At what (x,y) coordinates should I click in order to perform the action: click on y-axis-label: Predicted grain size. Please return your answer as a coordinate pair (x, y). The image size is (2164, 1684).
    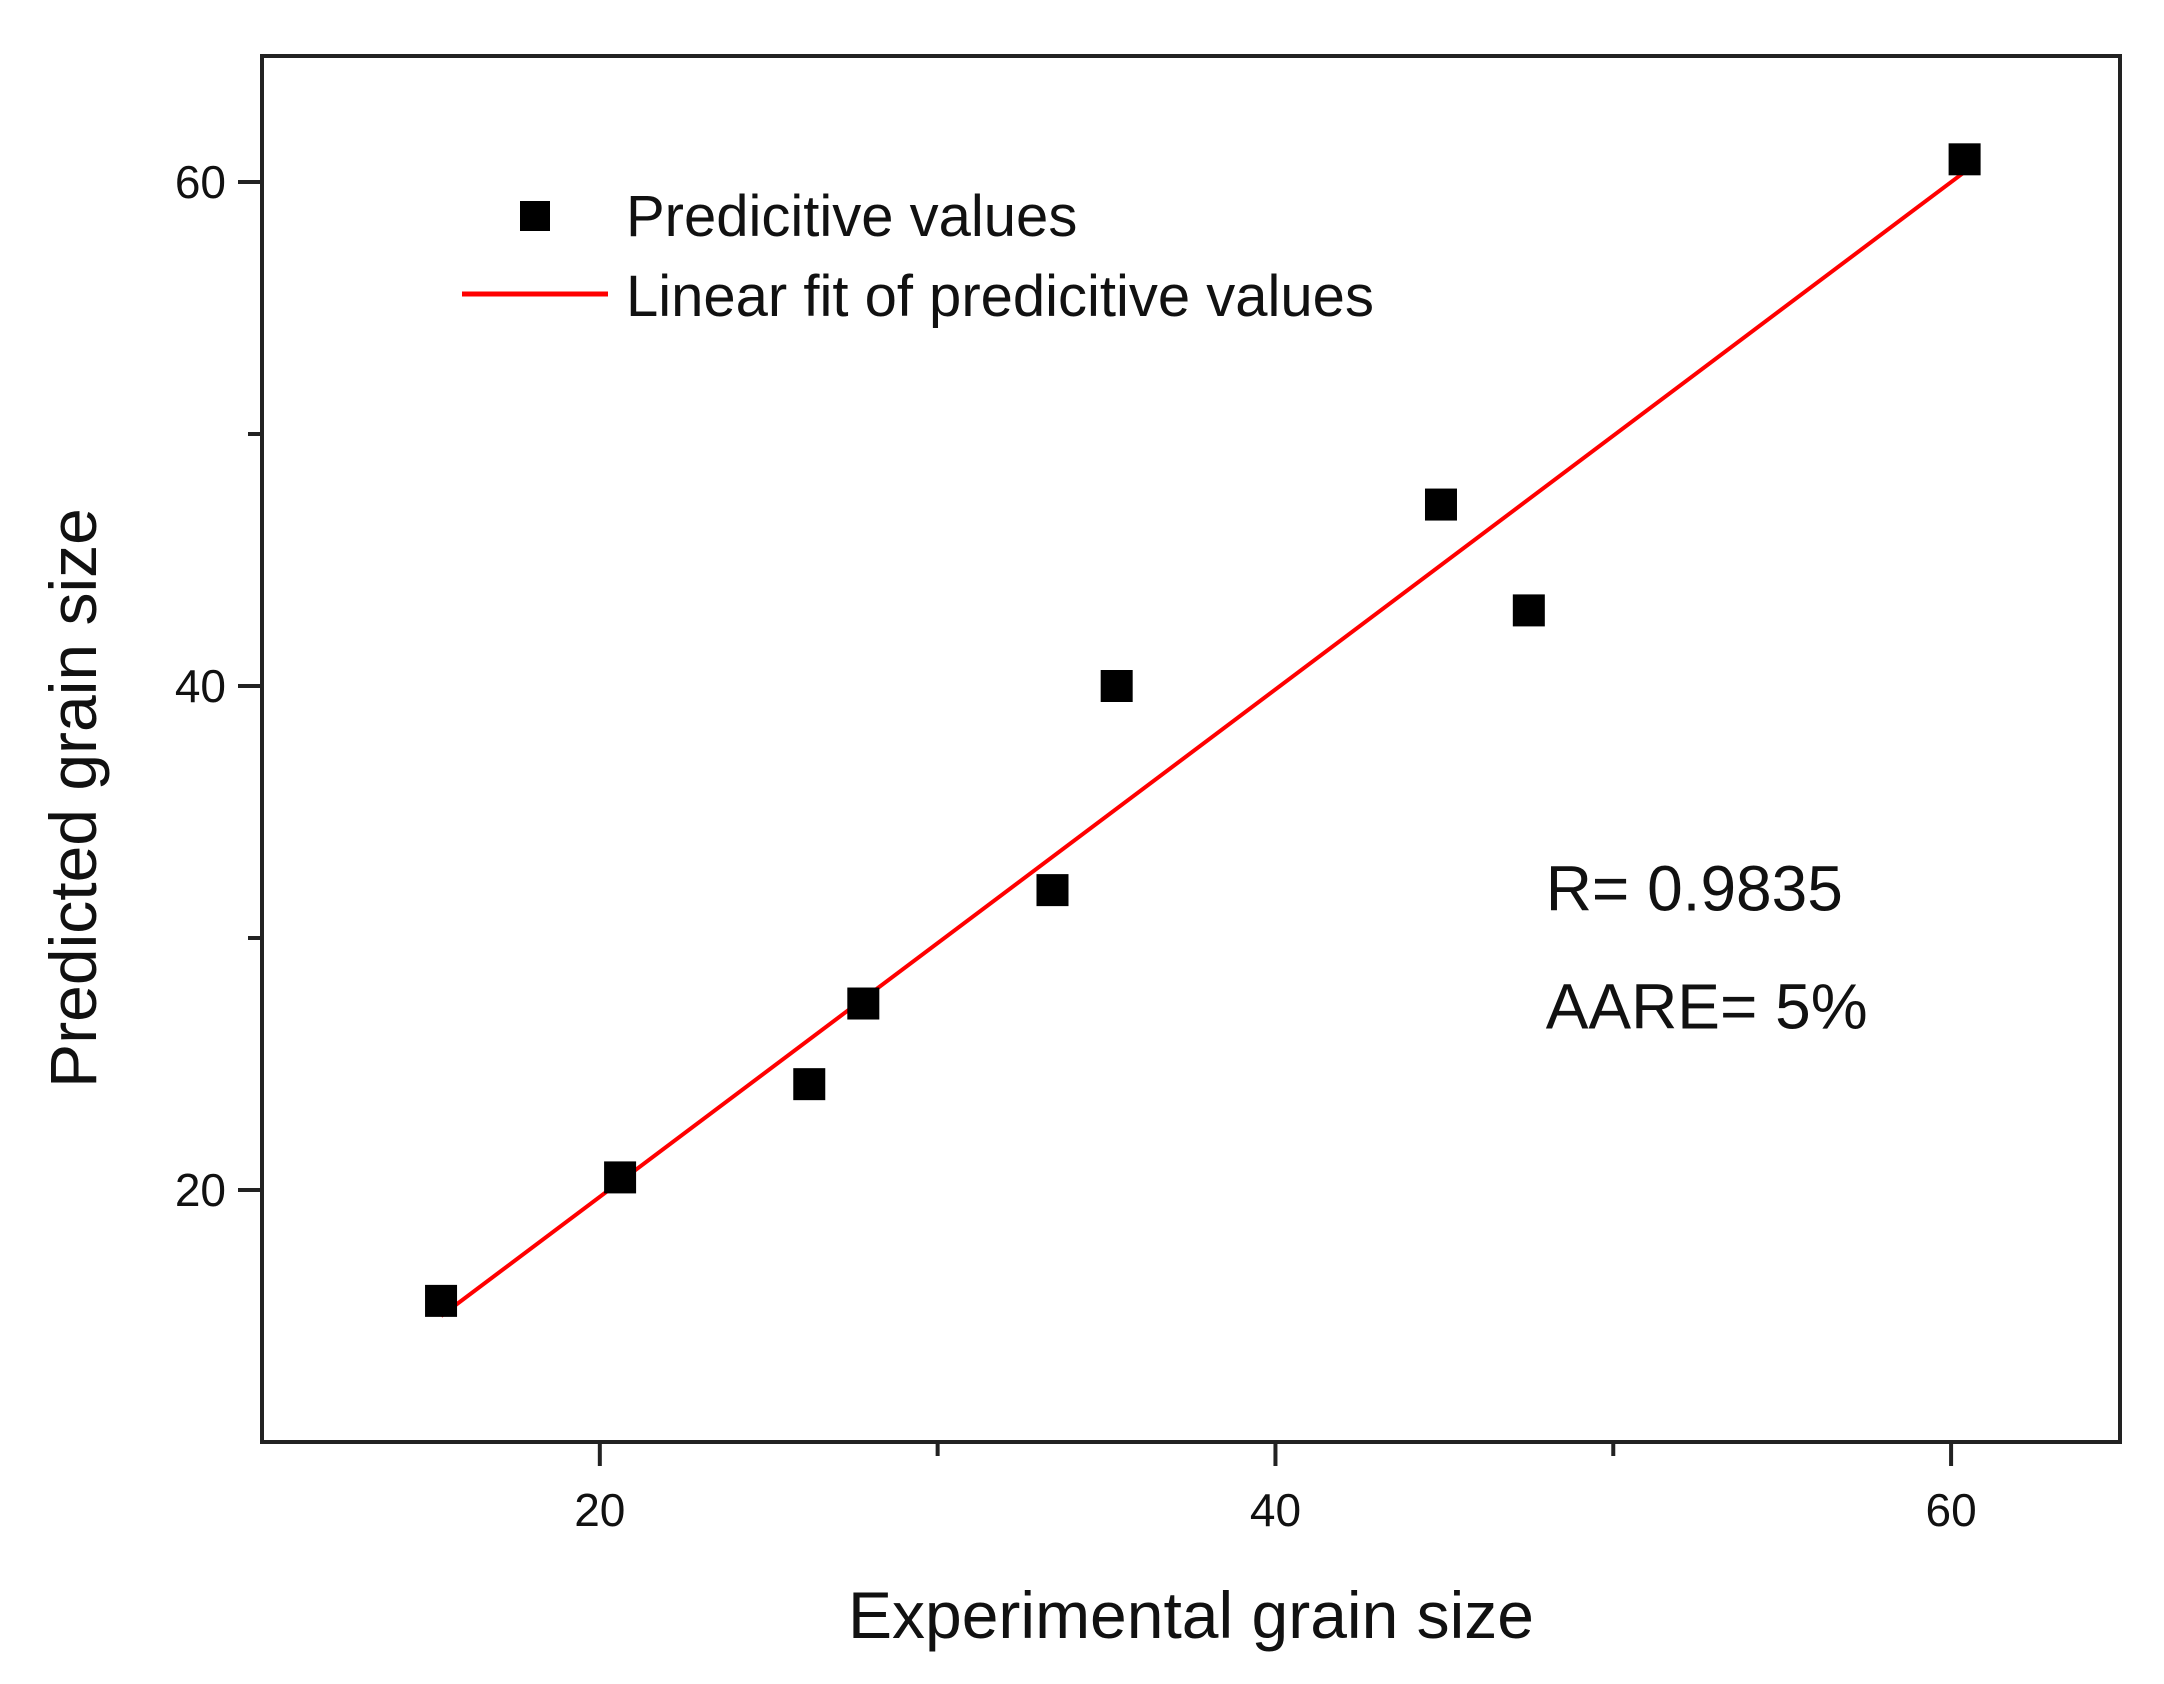
    Looking at the image, I should click on (73, 798).